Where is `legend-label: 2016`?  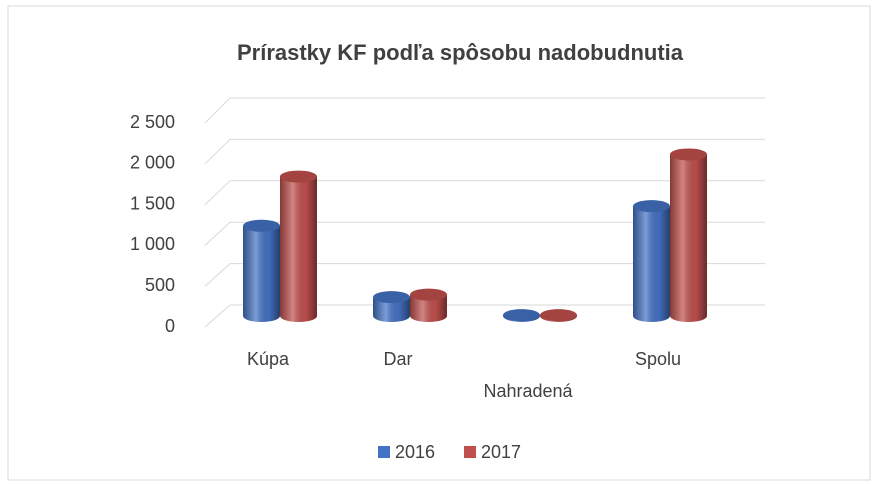 legend-label: 2016 is located at coordinates (415, 452).